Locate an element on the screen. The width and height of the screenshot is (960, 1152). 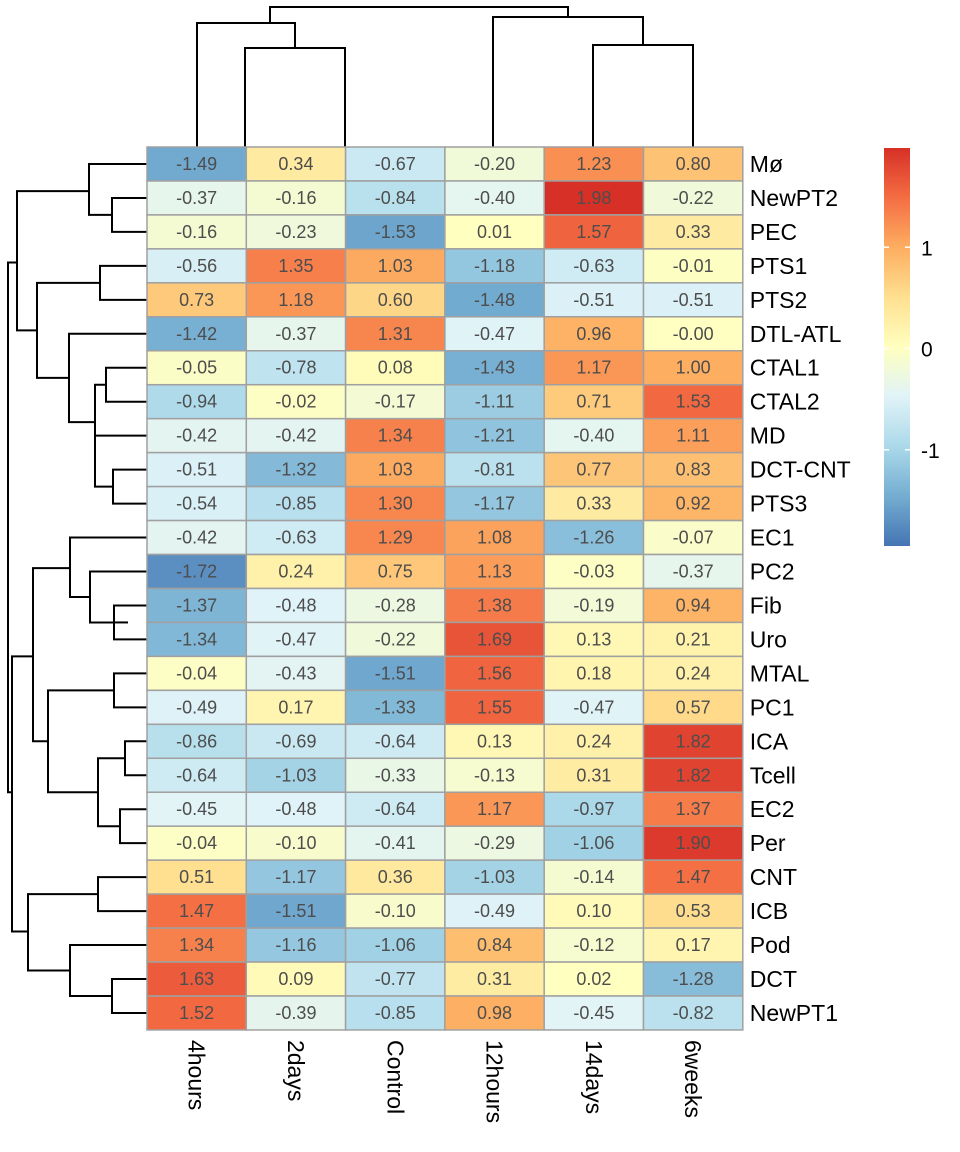
cell-value-label: -0.48 is located at coordinates (295, 809).